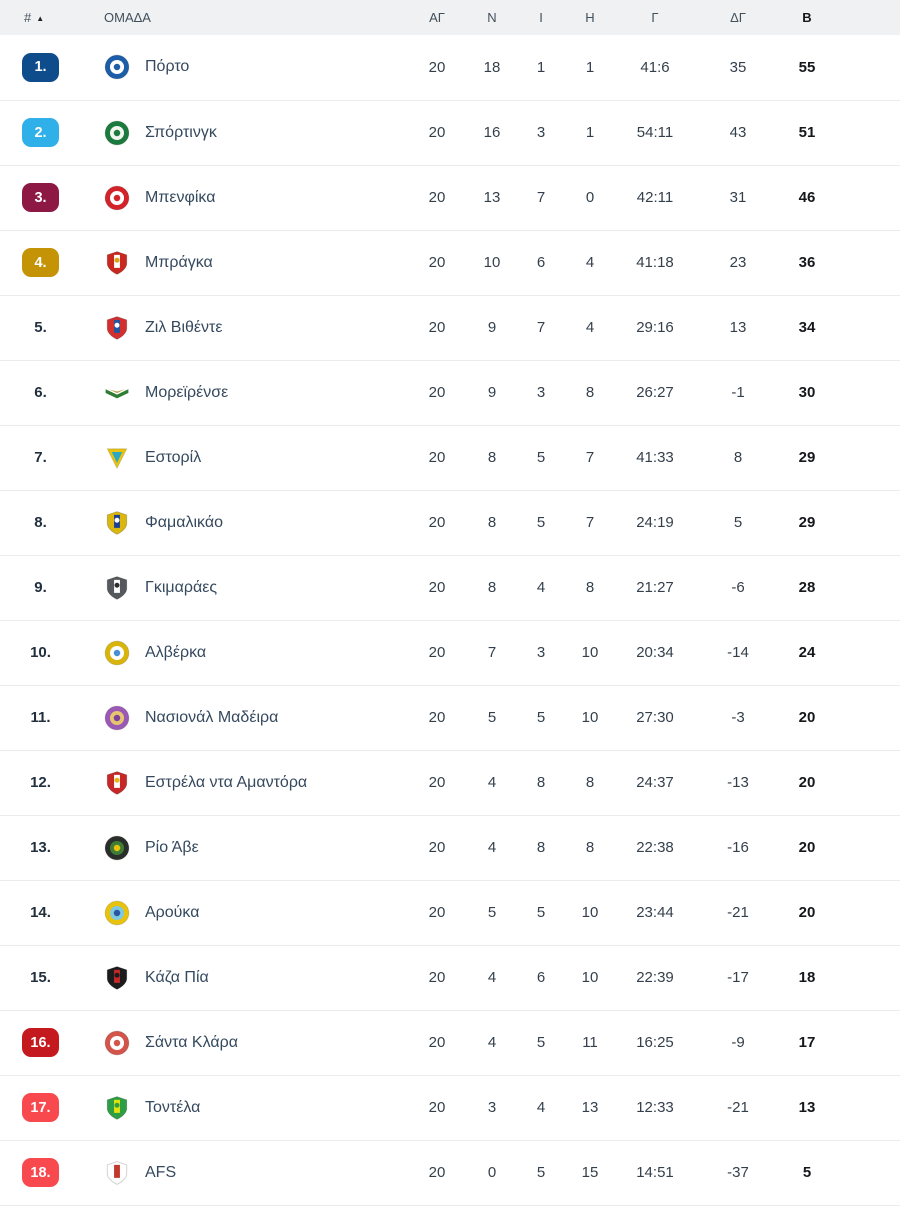 This screenshot has height=1210, width=900. Describe the element at coordinates (257, 67) in the screenshot. I see `team: Πόρτο` at that location.